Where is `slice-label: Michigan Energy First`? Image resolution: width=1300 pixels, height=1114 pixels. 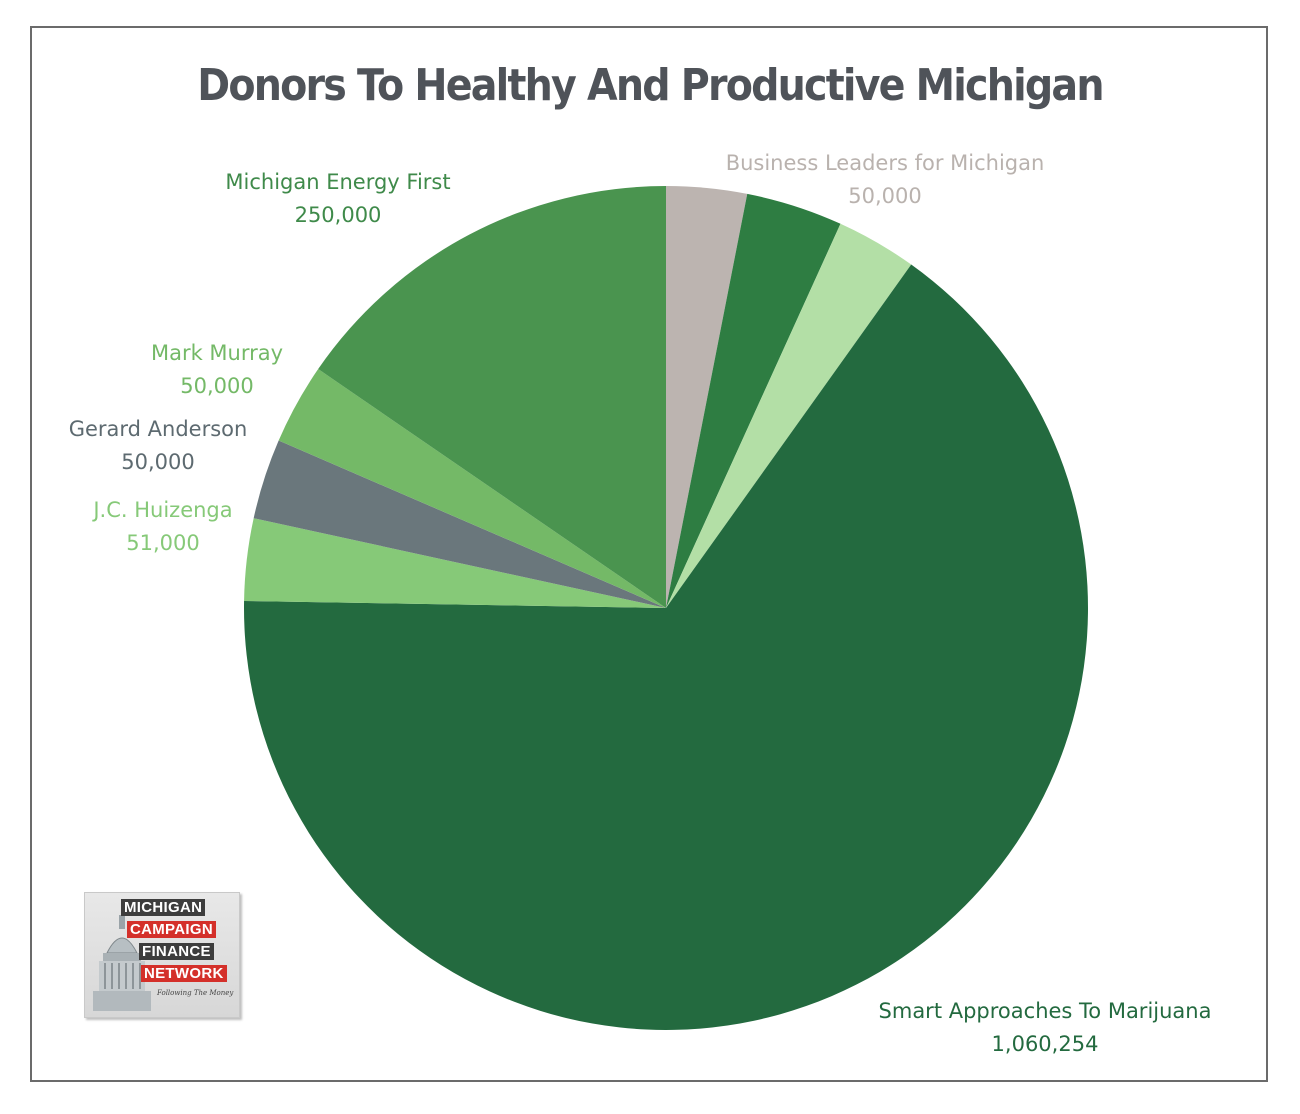
slice-label: Michigan Energy First is located at coordinates (337, 182).